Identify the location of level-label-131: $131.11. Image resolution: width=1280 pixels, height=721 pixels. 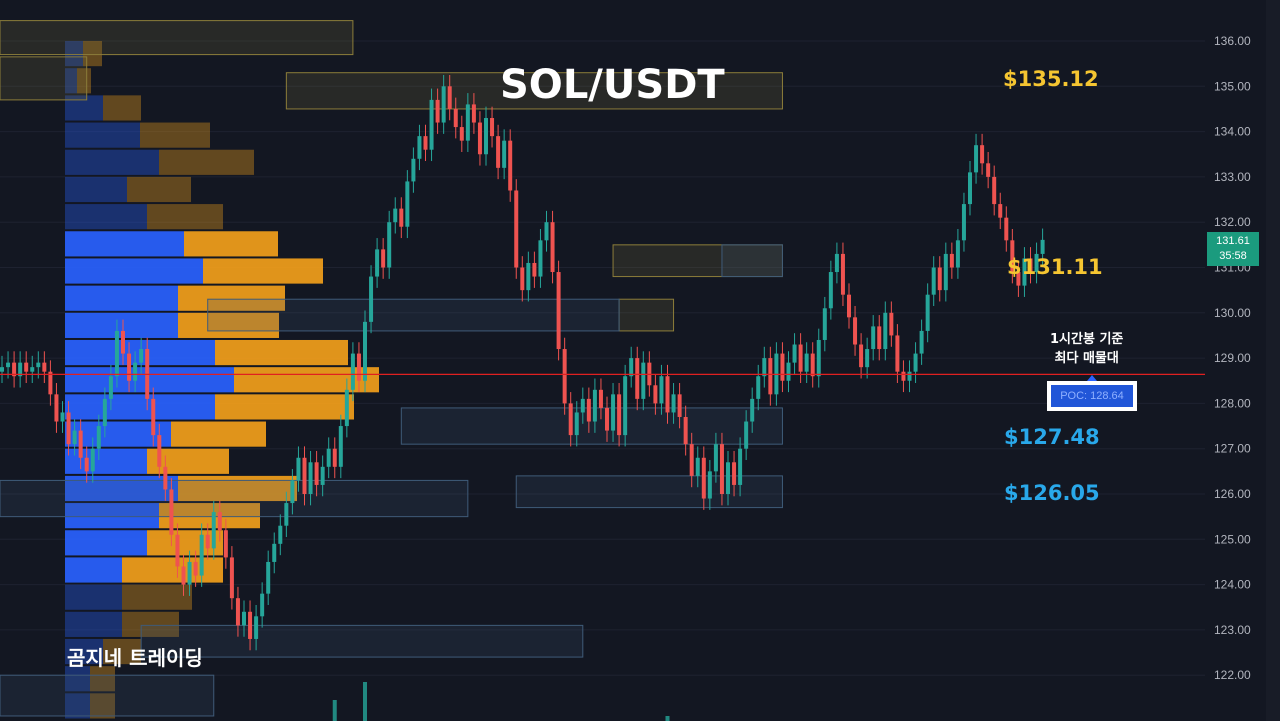
(1055, 267).